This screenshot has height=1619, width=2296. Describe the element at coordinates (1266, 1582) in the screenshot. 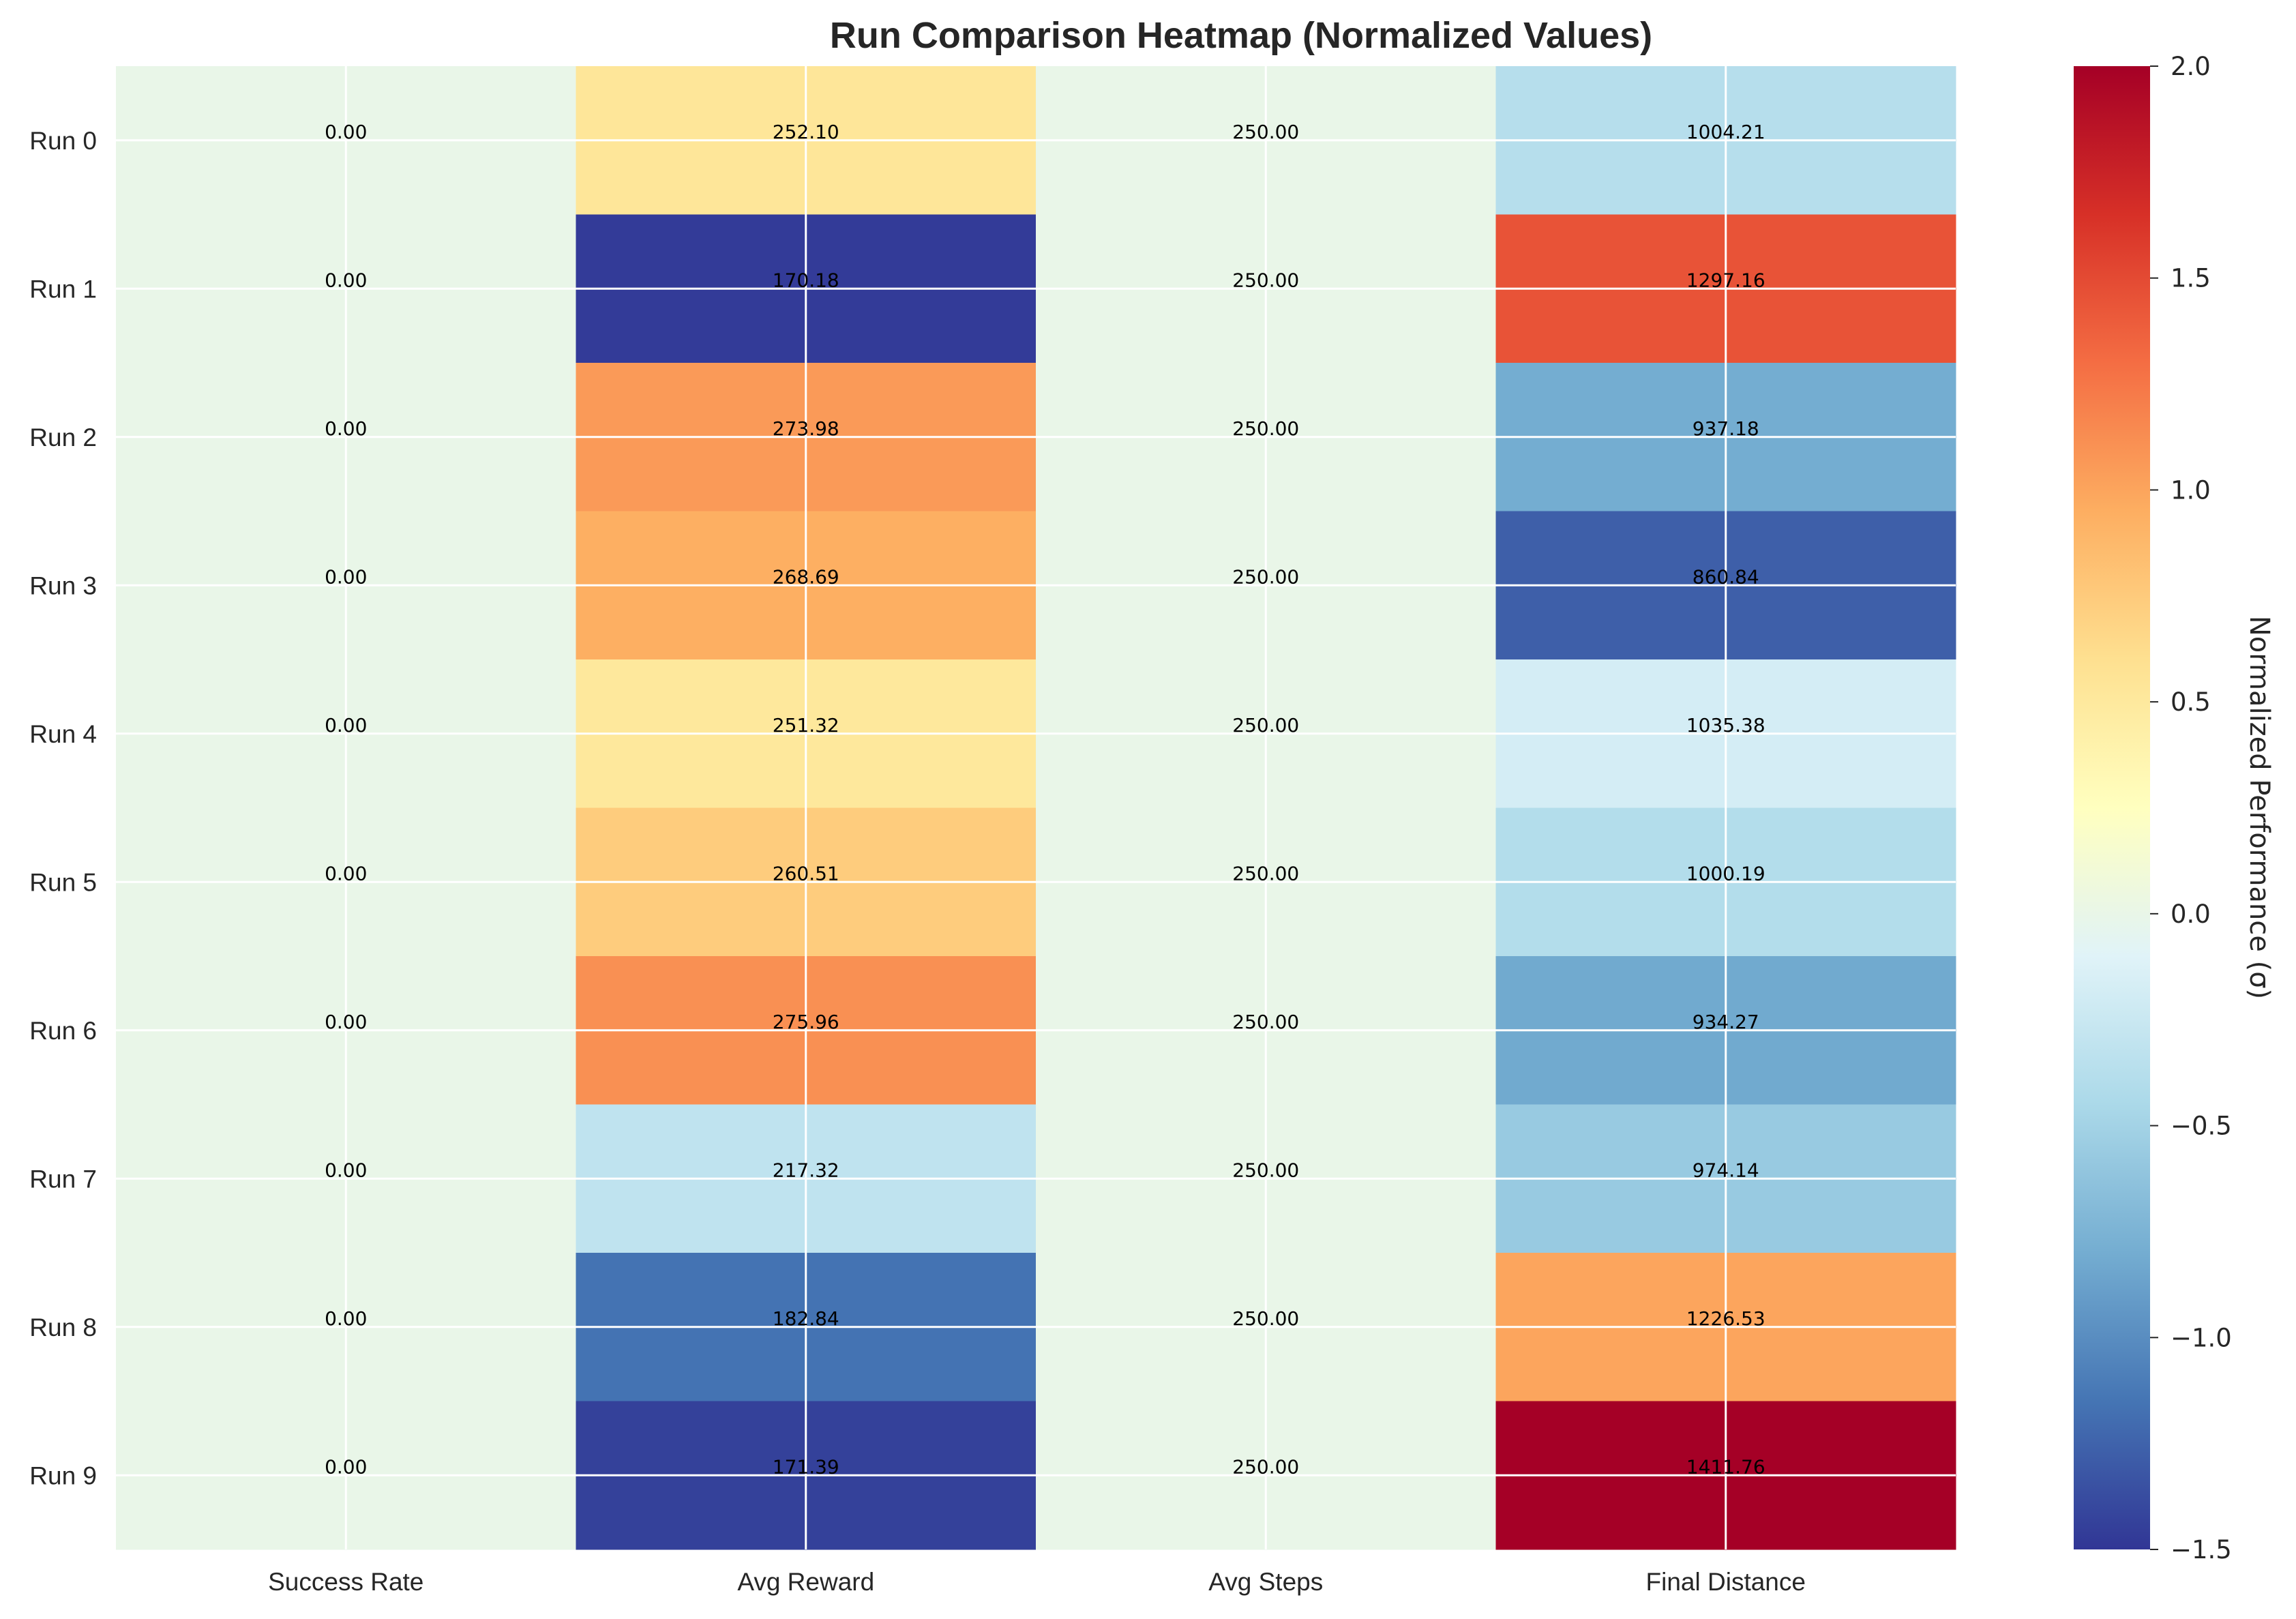

I see `x-tick-label: Avg Steps` at that location.